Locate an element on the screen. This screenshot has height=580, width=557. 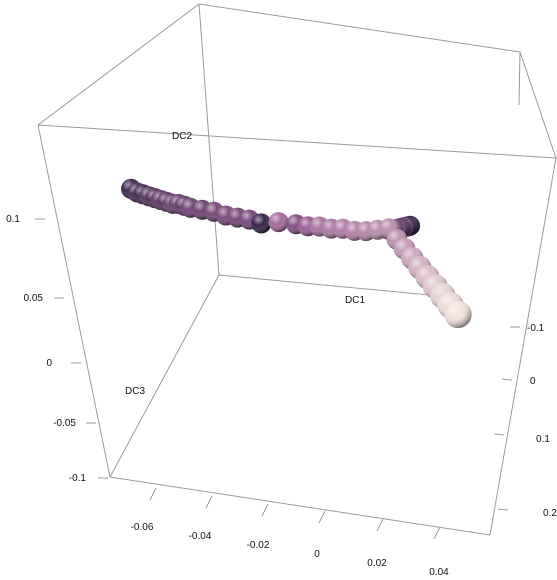
dc1-tick-label: -0.06 is located at coordinates (142, 527).